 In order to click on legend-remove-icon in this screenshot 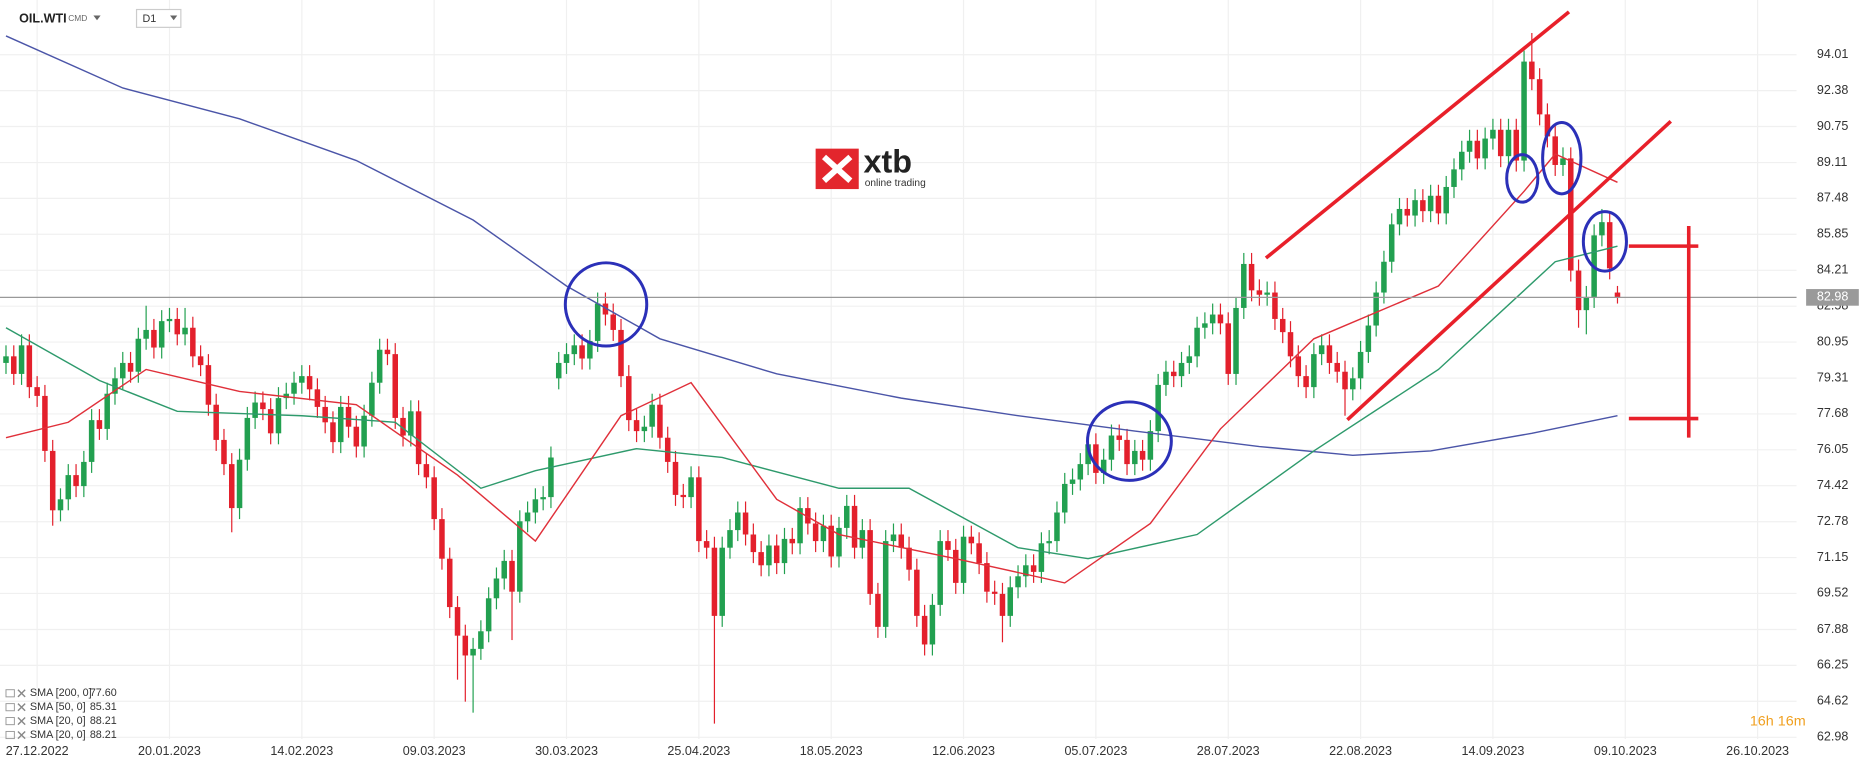, I will do `click(21, 693)`.